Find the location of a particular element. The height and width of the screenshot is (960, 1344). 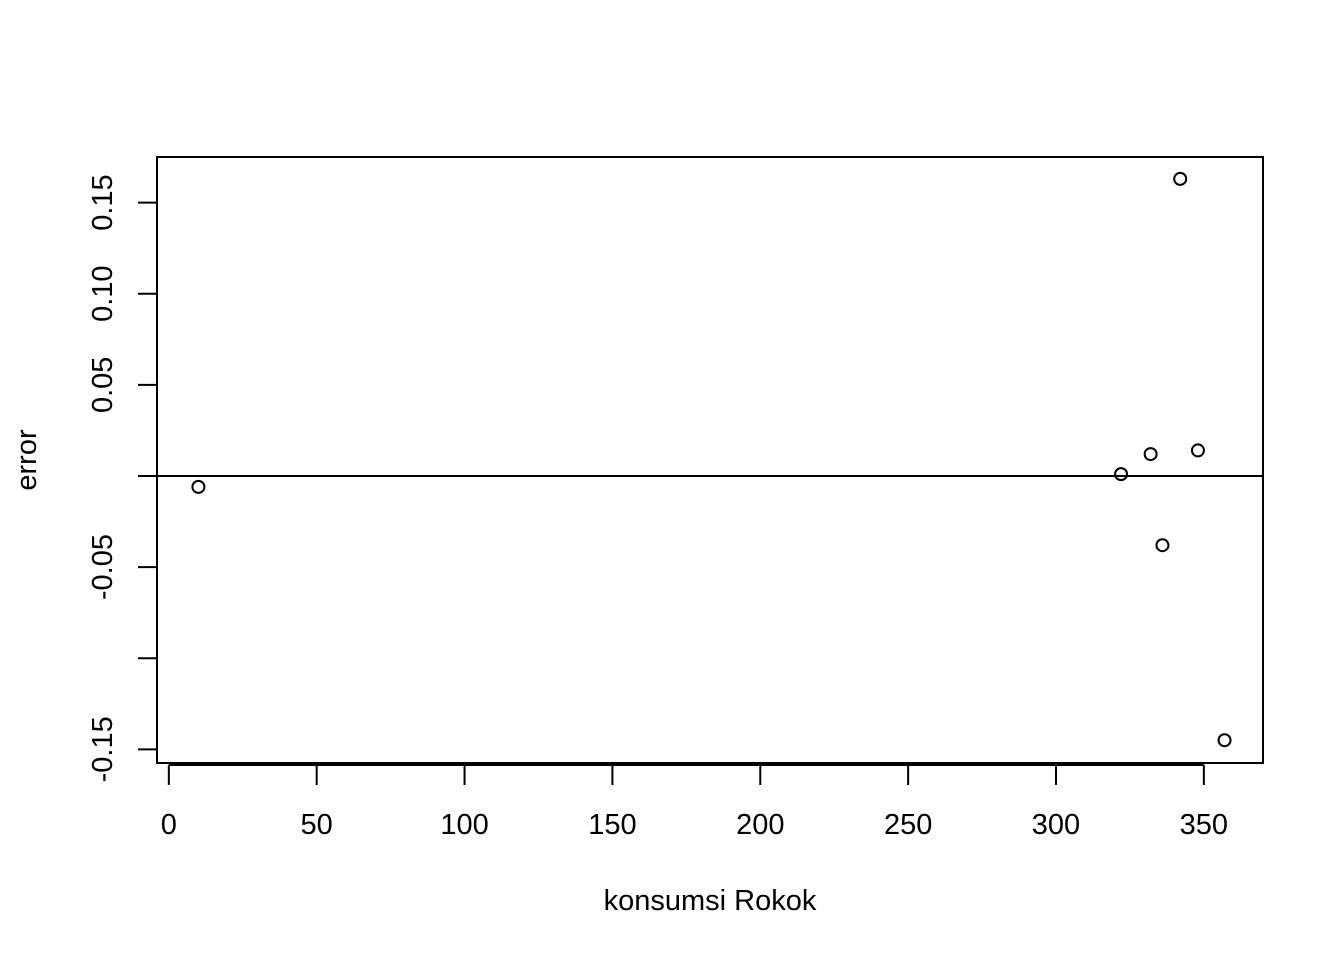

y-tick-label: 0.10 is located at coordinates (103, 293).